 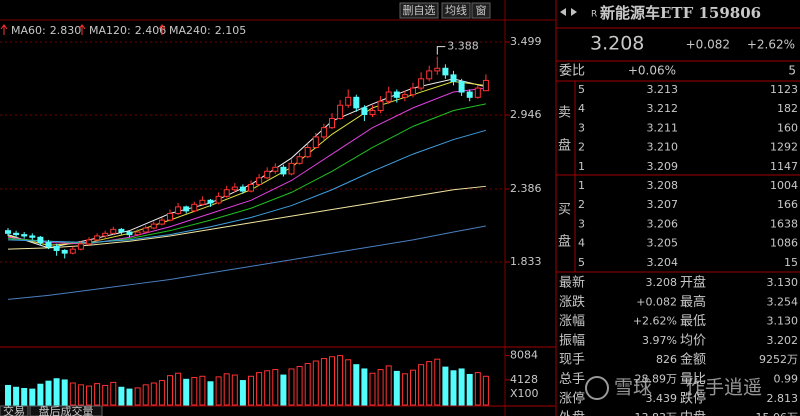 I want to click on tab-label: 交易, so click(x=14, y=410).